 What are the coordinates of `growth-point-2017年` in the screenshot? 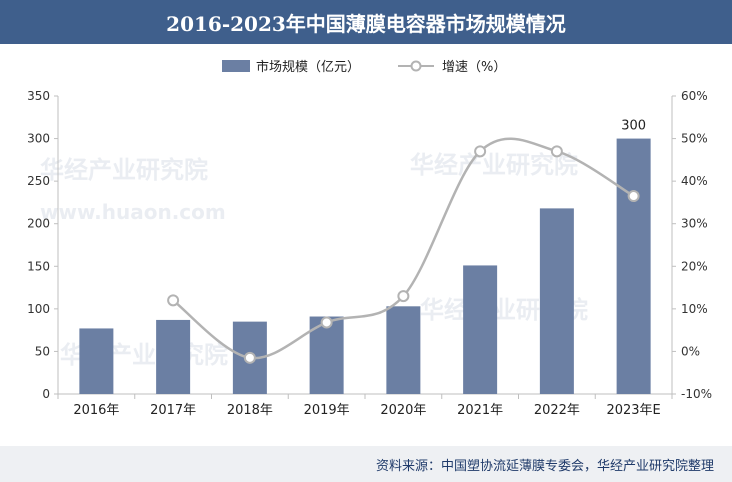 It's located at (173, 300).